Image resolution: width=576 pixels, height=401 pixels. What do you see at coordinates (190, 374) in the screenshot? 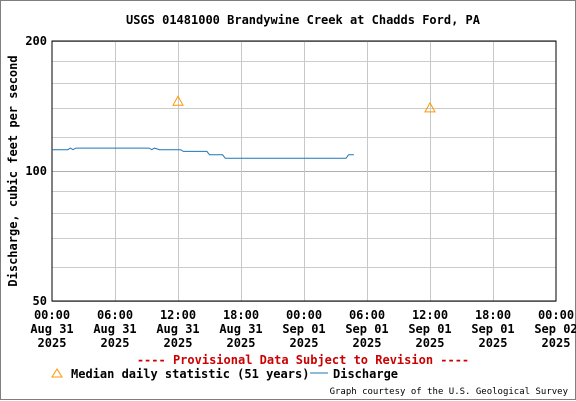
I see `legend-median-label: Median daily statistic (51 years)` at bounding box center [190, 374].